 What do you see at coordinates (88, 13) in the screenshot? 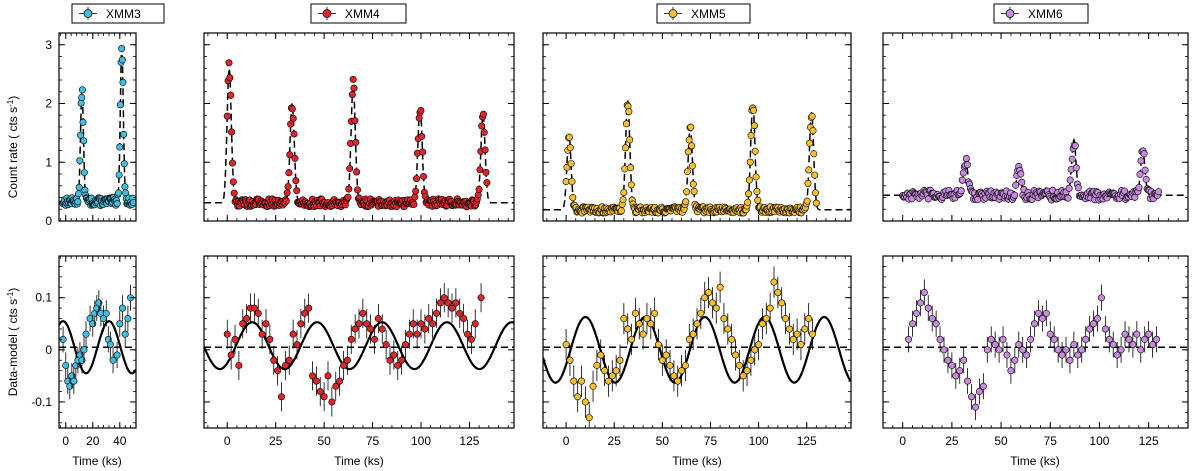
I see `legend-marker` at bounding box center [88, 13].